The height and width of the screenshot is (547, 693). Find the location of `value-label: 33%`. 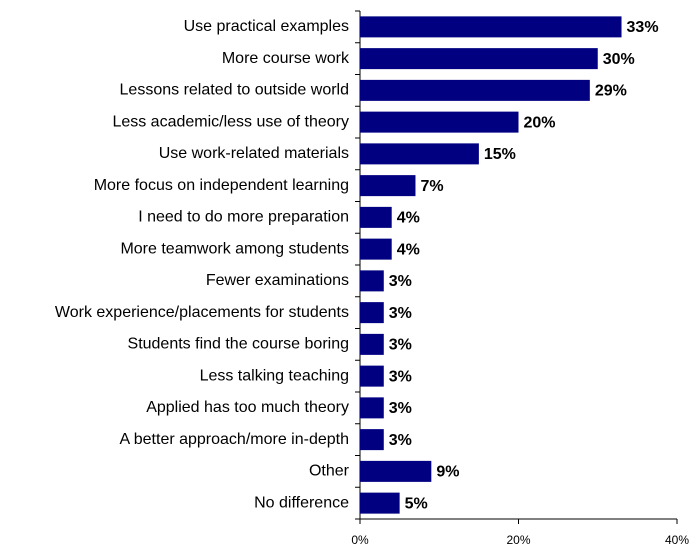

value-label: 33% is located at coordinates (643, 27).